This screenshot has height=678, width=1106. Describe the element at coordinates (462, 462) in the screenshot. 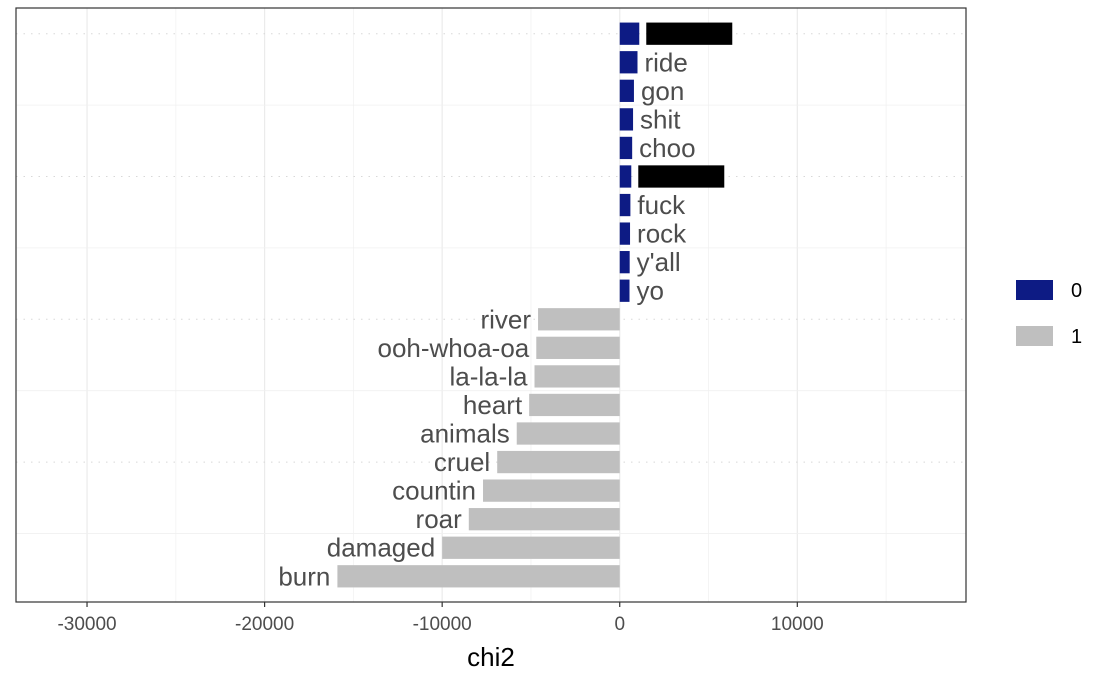

I see `bar-label-15: cruel` at that location.